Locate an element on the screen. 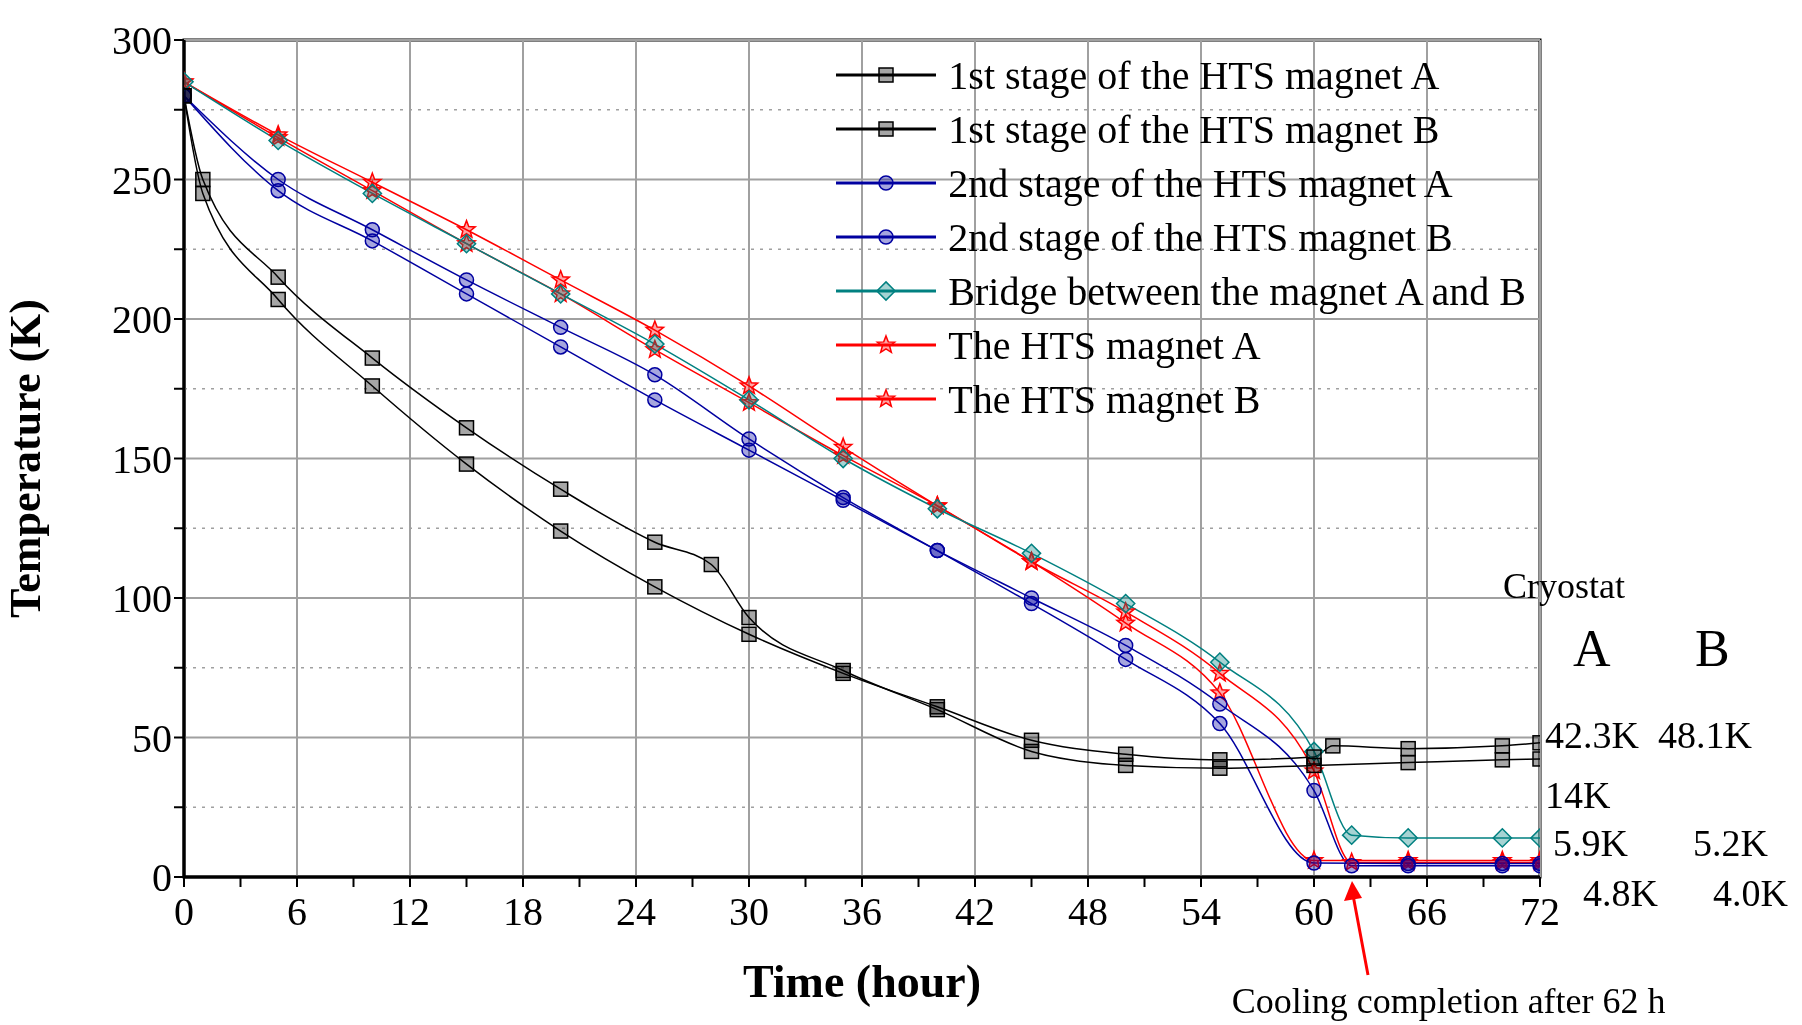  y-tick-label: 0 is located at coordinates (162, 878).